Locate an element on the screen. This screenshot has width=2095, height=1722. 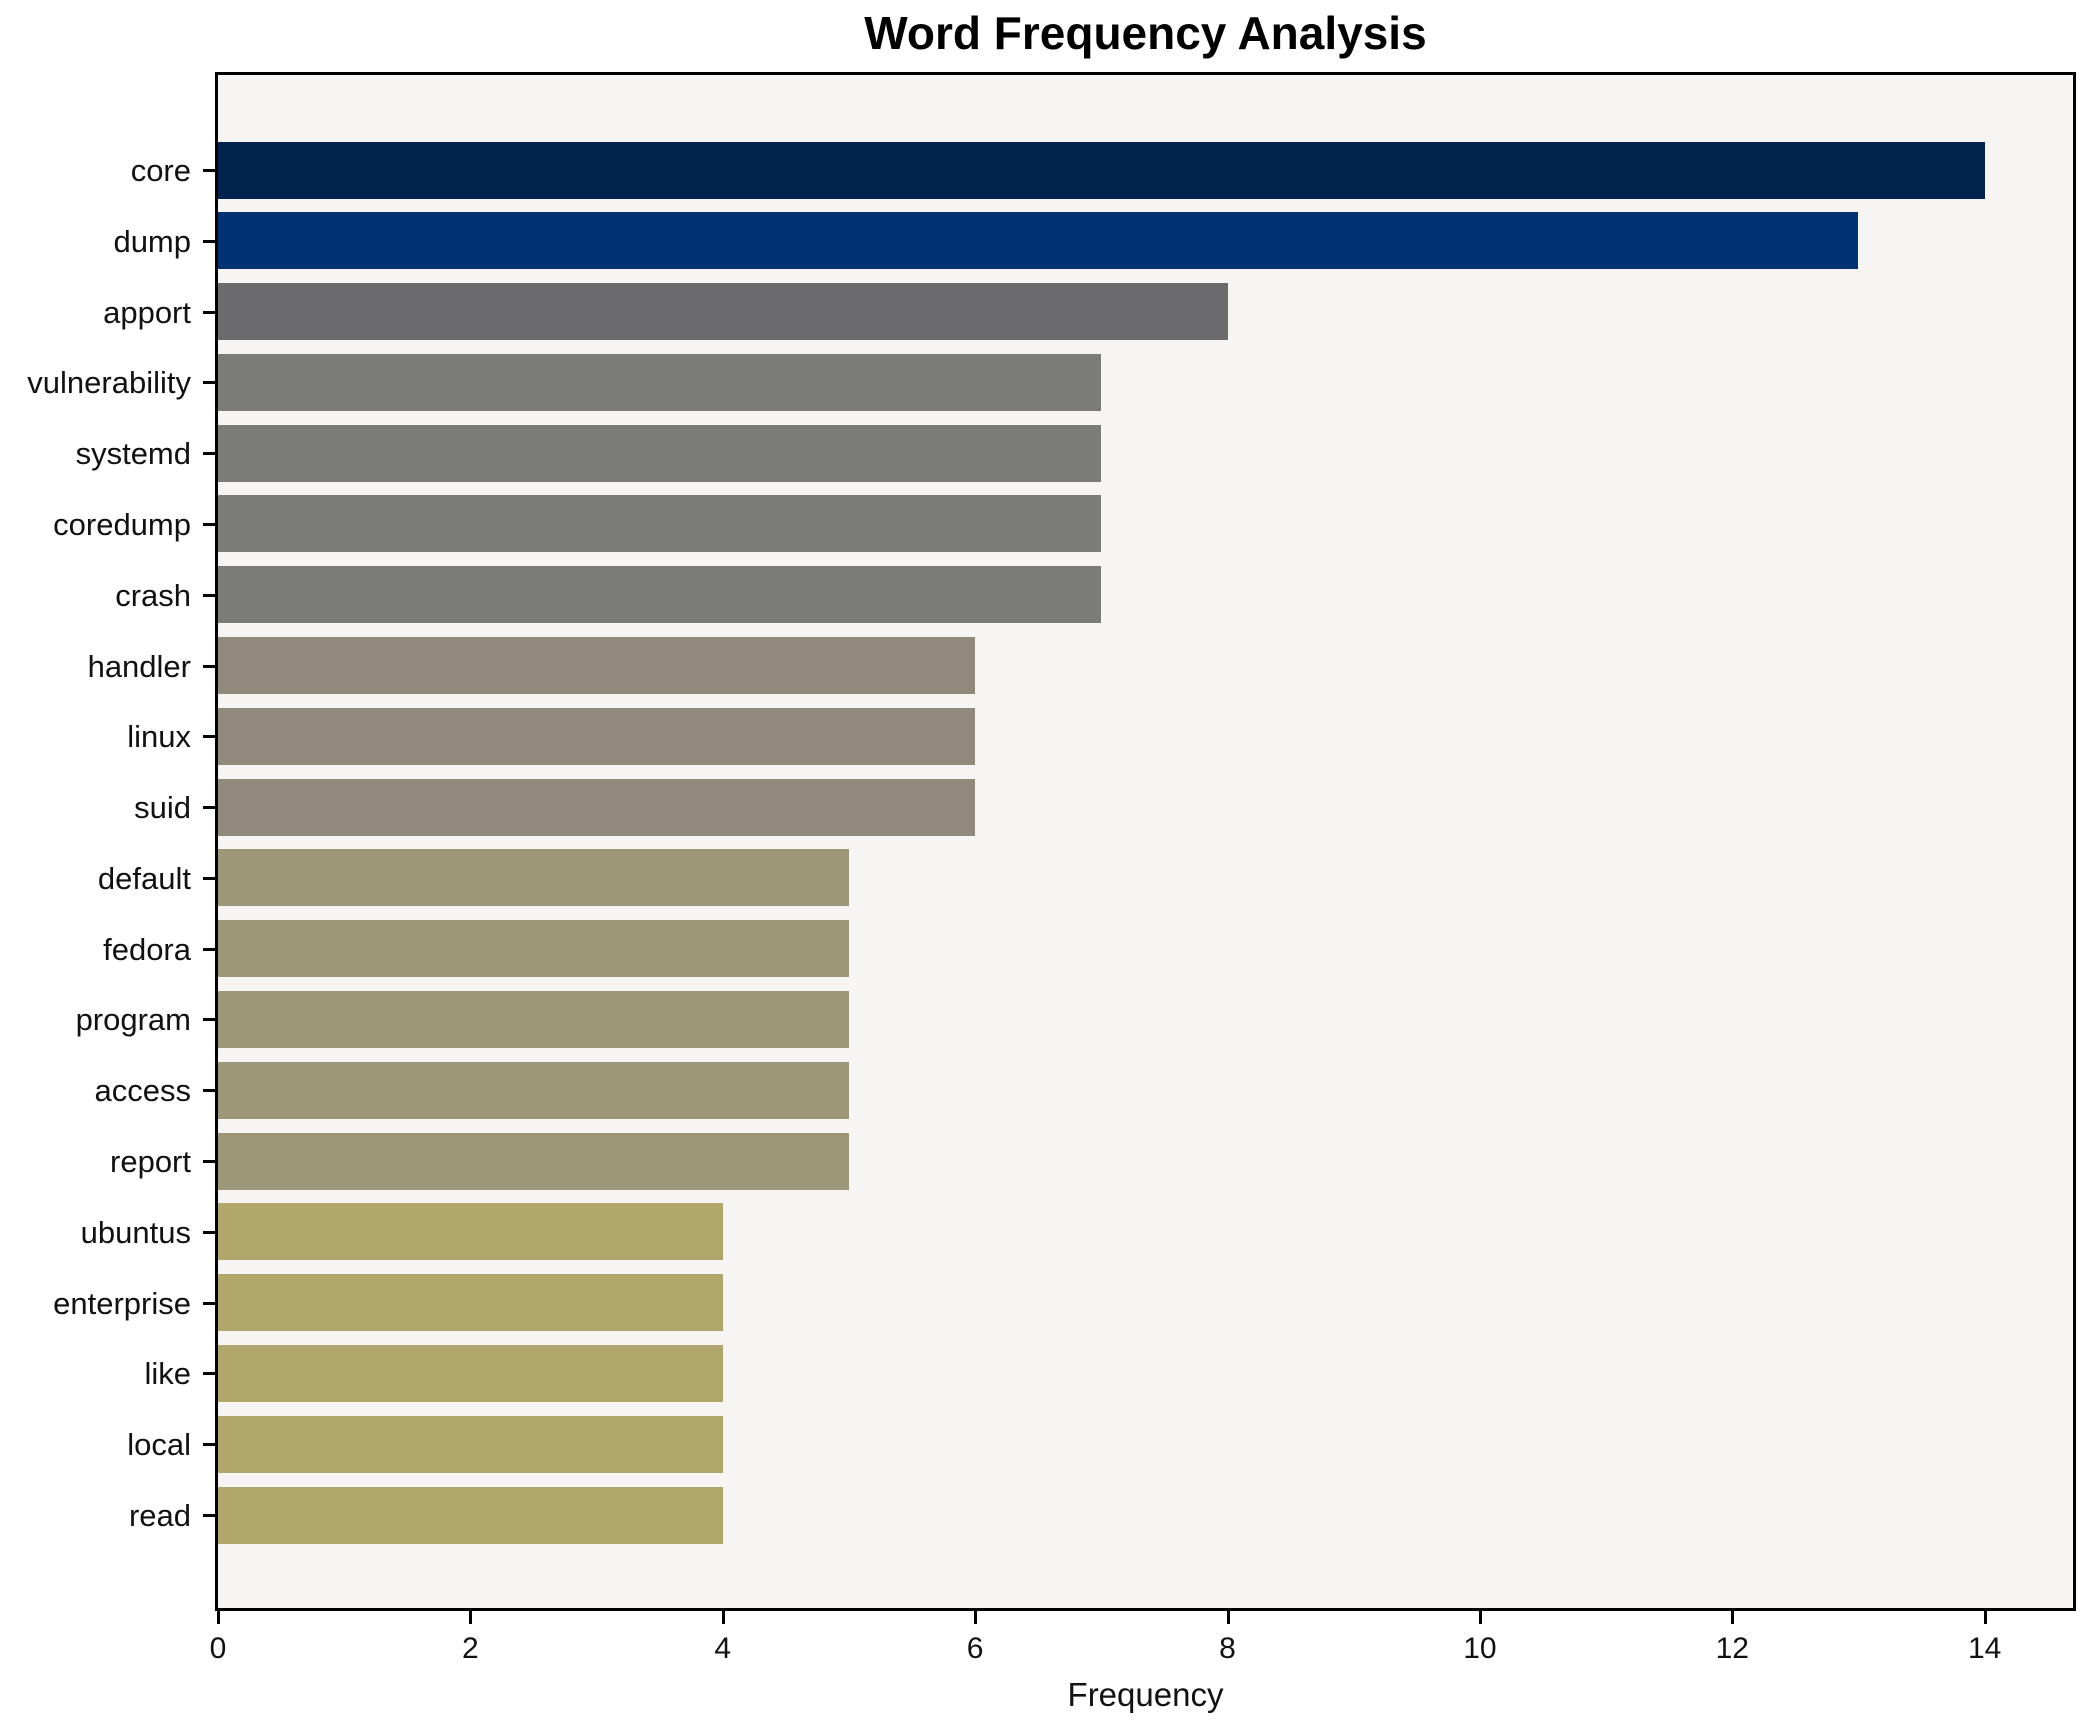
bar-local is located at coordinates (470, 1444).